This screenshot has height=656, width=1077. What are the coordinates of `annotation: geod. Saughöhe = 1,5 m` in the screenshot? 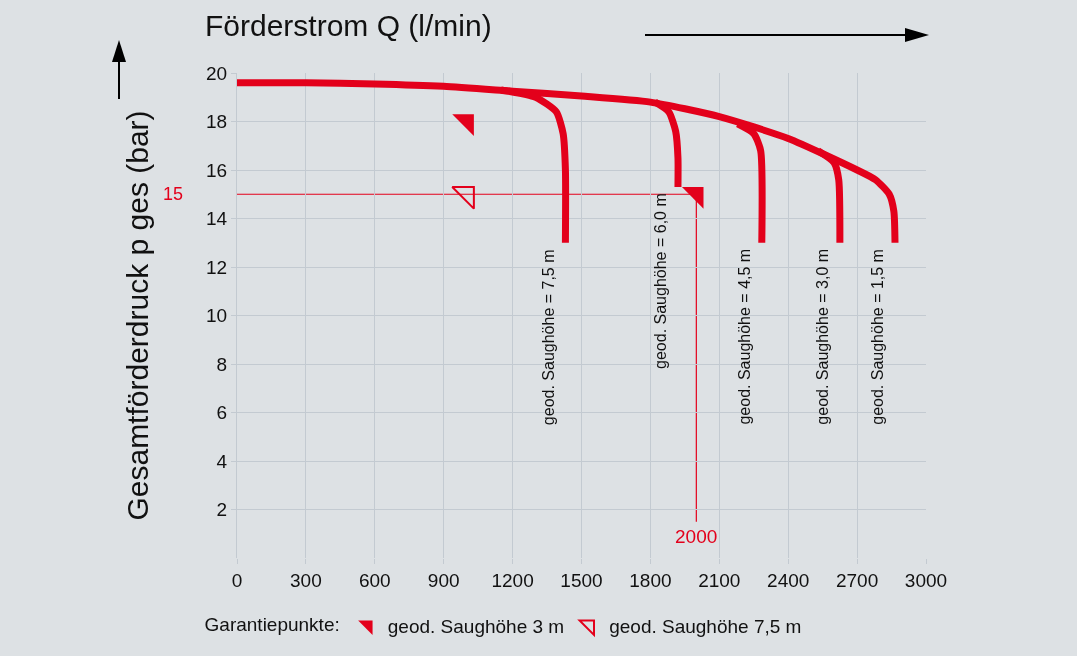 It's located at (878, 337).